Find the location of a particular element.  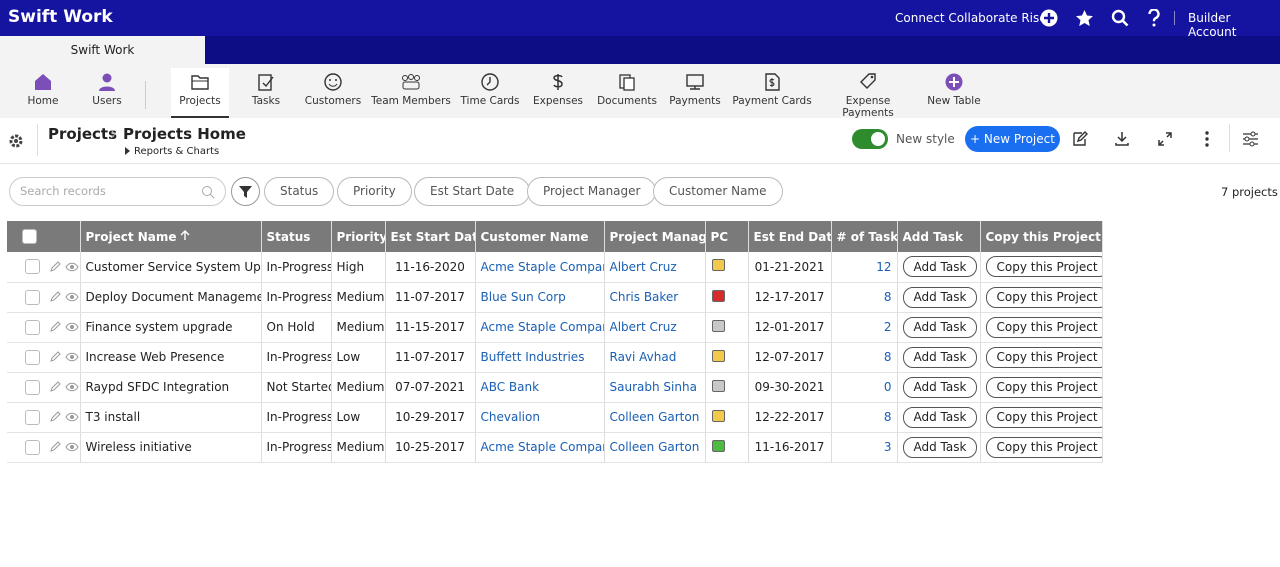

nav-item: Users is located at coordinates (107, 93).